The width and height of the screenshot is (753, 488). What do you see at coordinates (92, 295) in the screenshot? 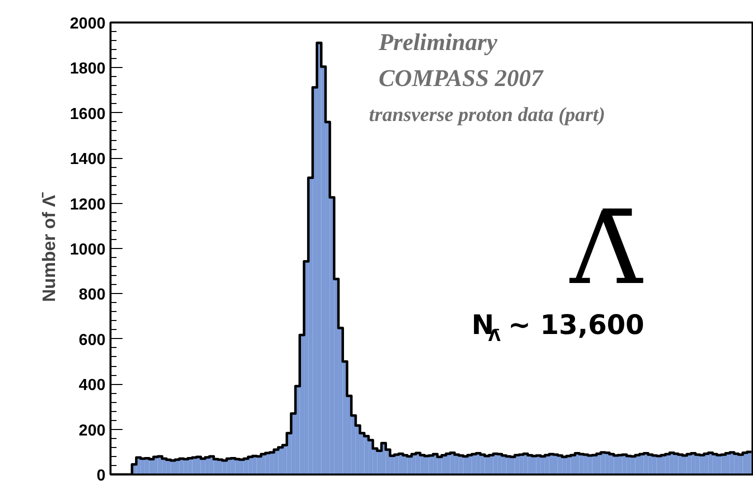
I see `y-tick-label: 800` at bounding box center [92, 295].